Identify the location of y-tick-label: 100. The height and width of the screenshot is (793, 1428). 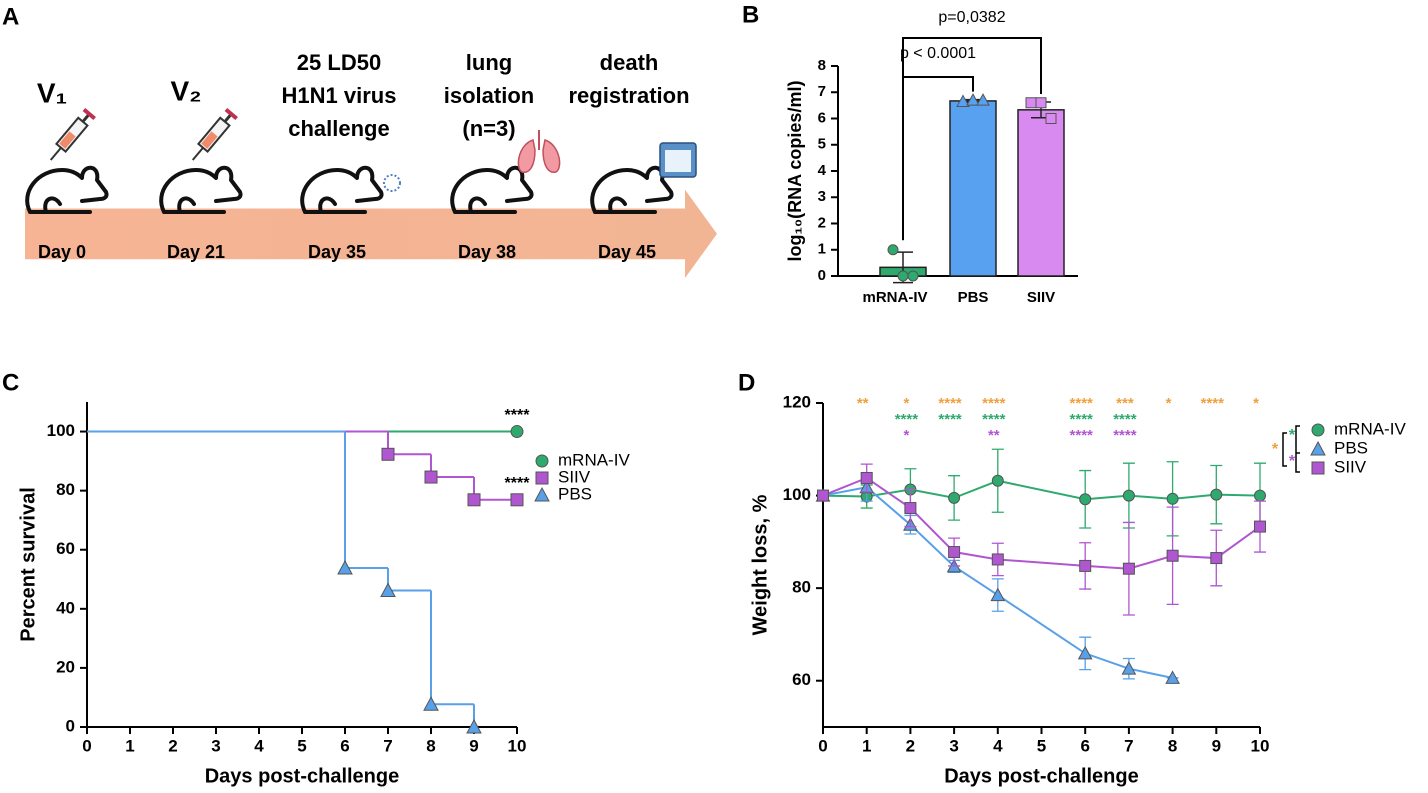
(61, 430).